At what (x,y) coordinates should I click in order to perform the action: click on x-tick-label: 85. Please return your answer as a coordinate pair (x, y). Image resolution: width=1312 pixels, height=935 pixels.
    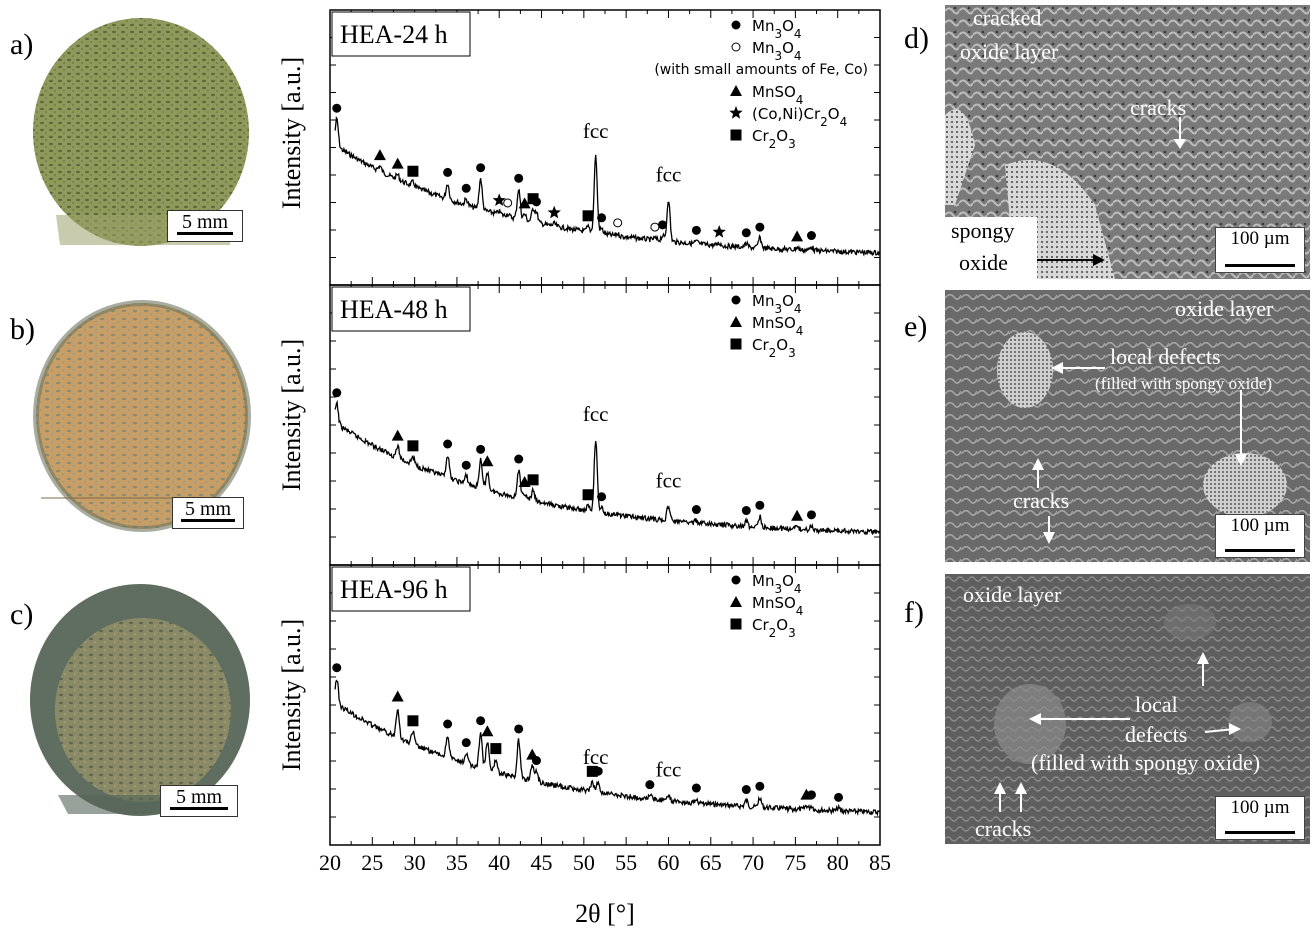
    Looking at the image, I should click on (880, 862).